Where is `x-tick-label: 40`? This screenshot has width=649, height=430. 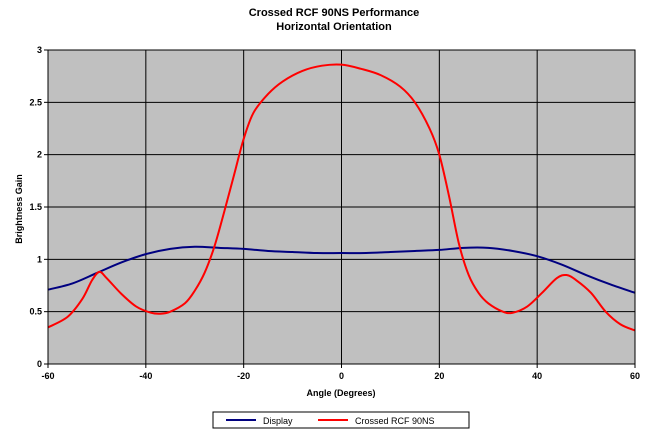
x-tick-label: 40 is located at coordinates (537, 376).